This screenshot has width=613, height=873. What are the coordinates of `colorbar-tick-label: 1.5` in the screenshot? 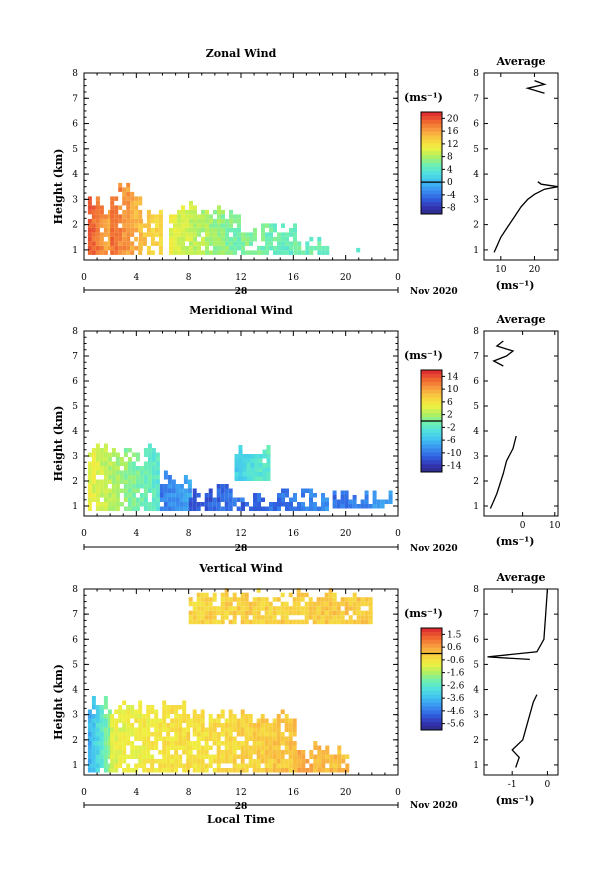 It's located at (454, 635).